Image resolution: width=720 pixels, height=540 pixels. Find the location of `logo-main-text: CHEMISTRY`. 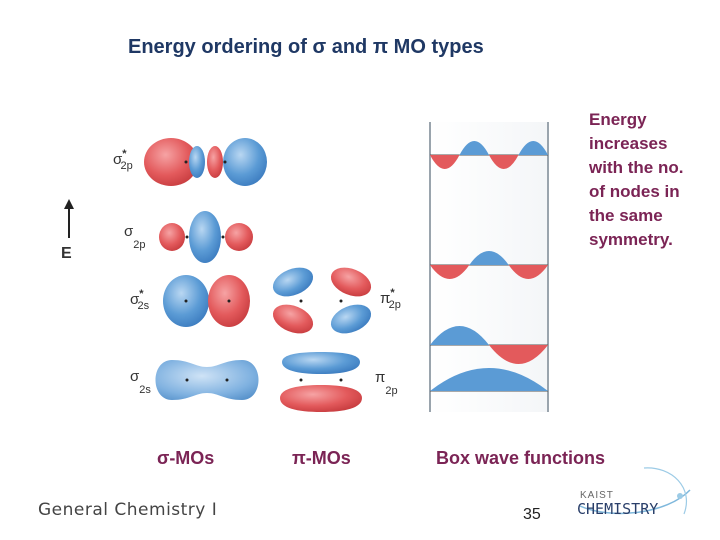

logo-main-text: CHEMISTRY is located at coordinates (617, 509).